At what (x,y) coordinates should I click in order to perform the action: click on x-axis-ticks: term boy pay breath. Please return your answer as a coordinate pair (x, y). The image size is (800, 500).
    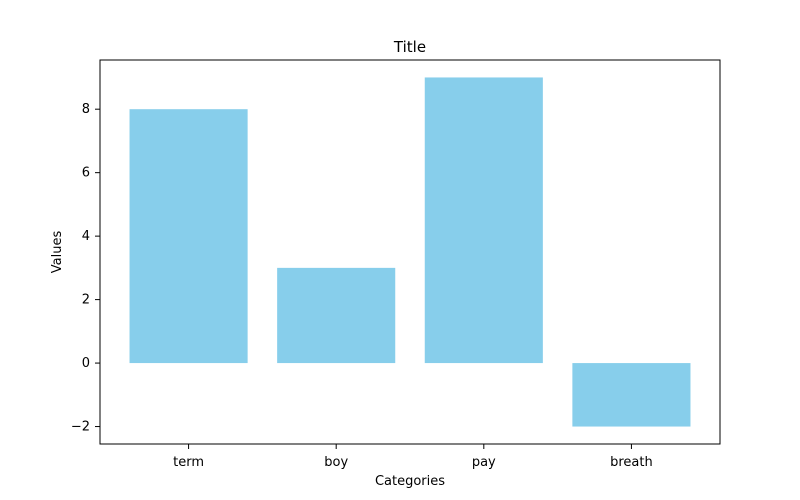
    Looking at the image, I should click on (413, 457).